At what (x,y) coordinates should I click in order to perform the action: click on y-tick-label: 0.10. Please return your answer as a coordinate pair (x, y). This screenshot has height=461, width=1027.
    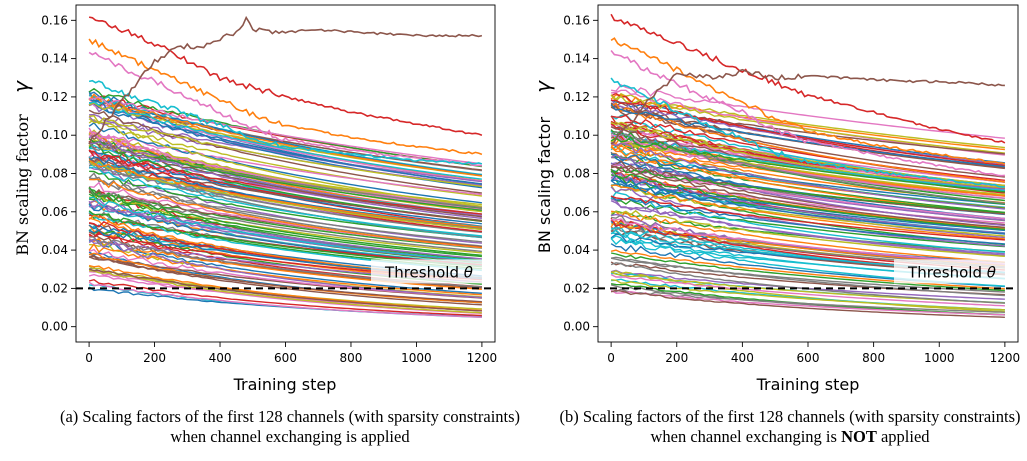
    Looking at the image, I should click on (54, 135).